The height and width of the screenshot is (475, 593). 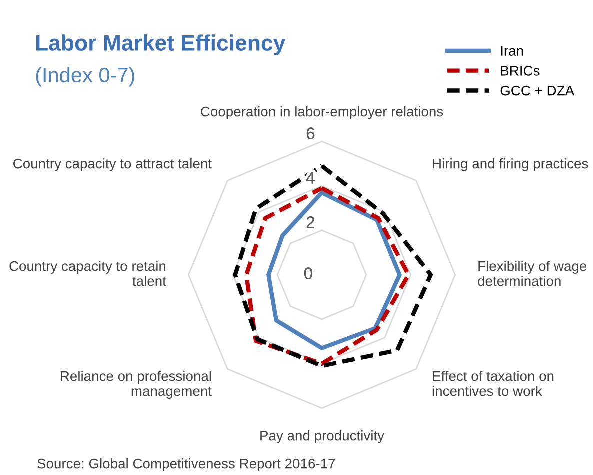 What do you see at coordinates (308, 274) in the screenshot?
I see `y-tick-label: 0` at bounding box center [308, 274].